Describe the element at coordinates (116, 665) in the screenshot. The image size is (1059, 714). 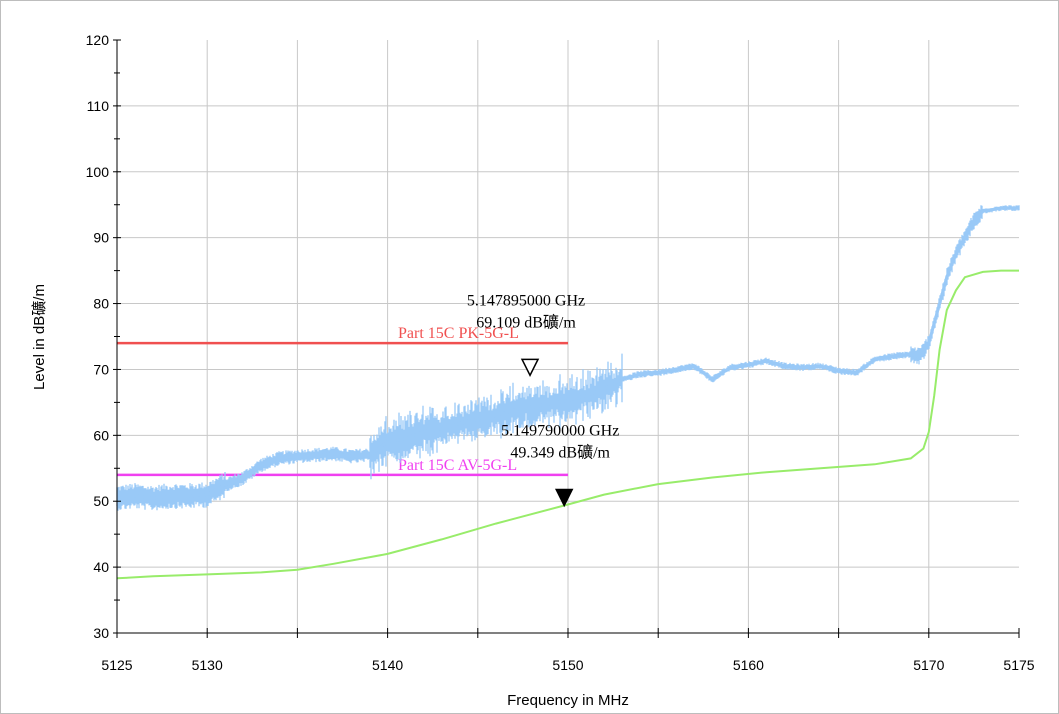
I see `x-tick-label: 5125` at that location.